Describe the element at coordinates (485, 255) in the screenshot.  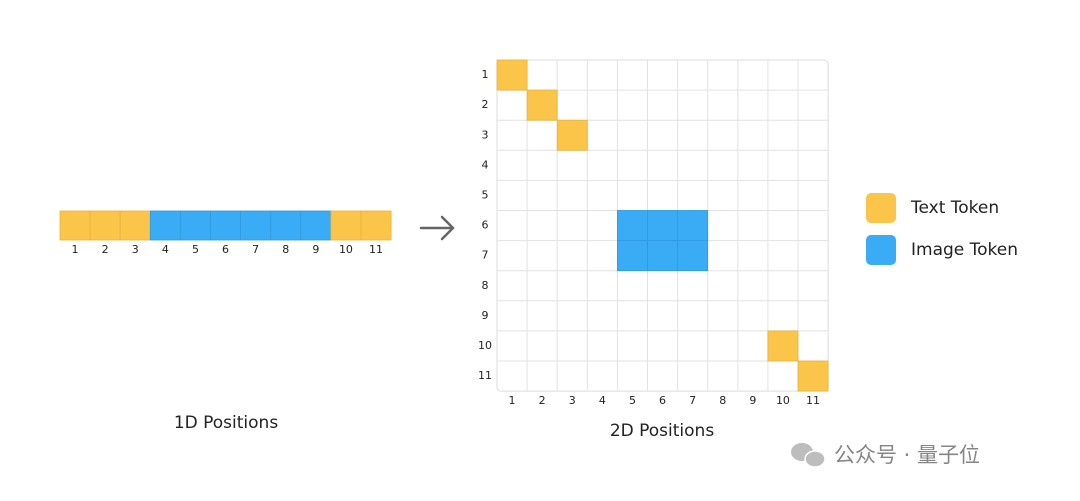
I see `row-label: 7` at that location.